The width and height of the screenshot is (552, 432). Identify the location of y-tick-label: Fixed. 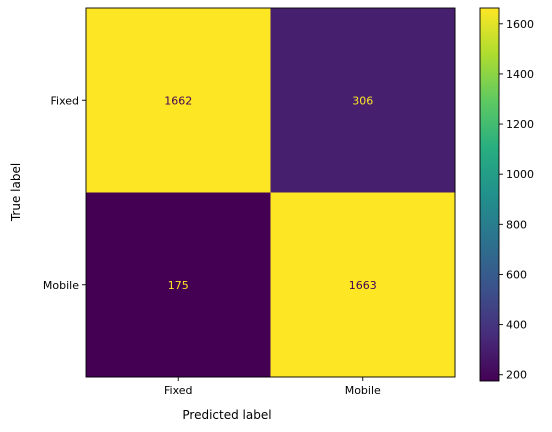
(64, 100).